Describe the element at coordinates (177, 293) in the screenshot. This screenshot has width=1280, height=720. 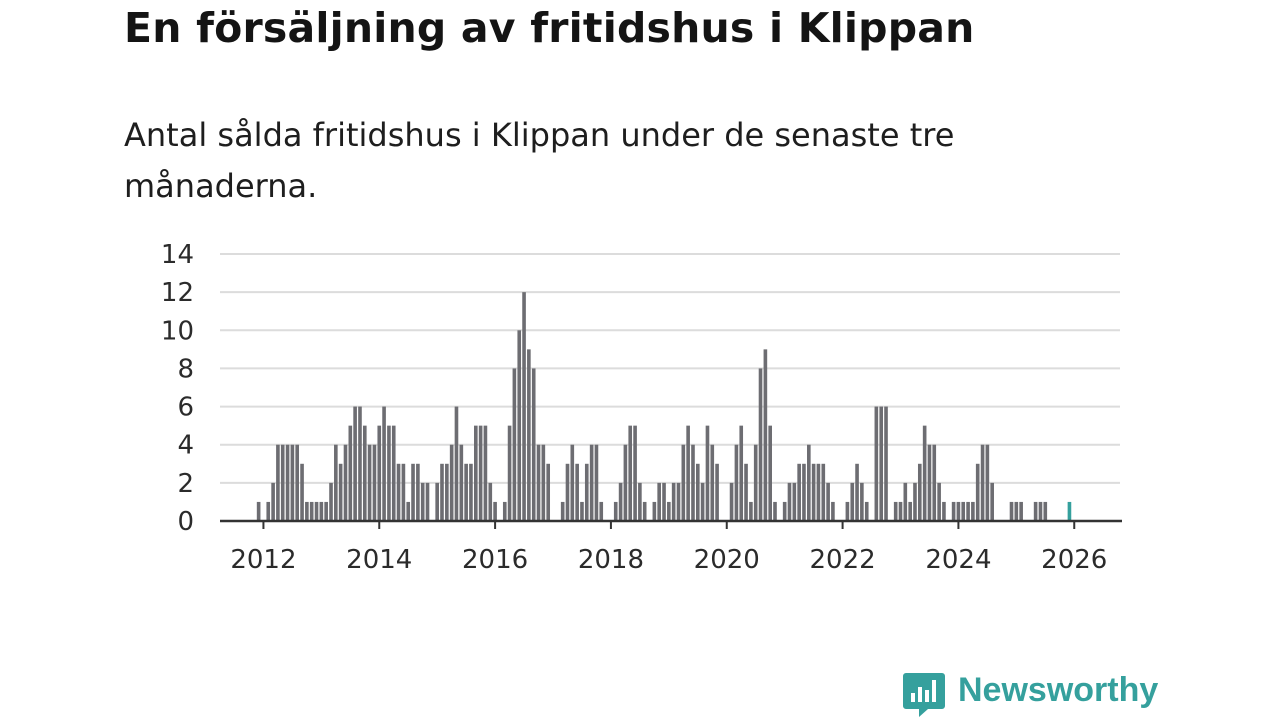
I see `y-tick-label: 12` at that location.